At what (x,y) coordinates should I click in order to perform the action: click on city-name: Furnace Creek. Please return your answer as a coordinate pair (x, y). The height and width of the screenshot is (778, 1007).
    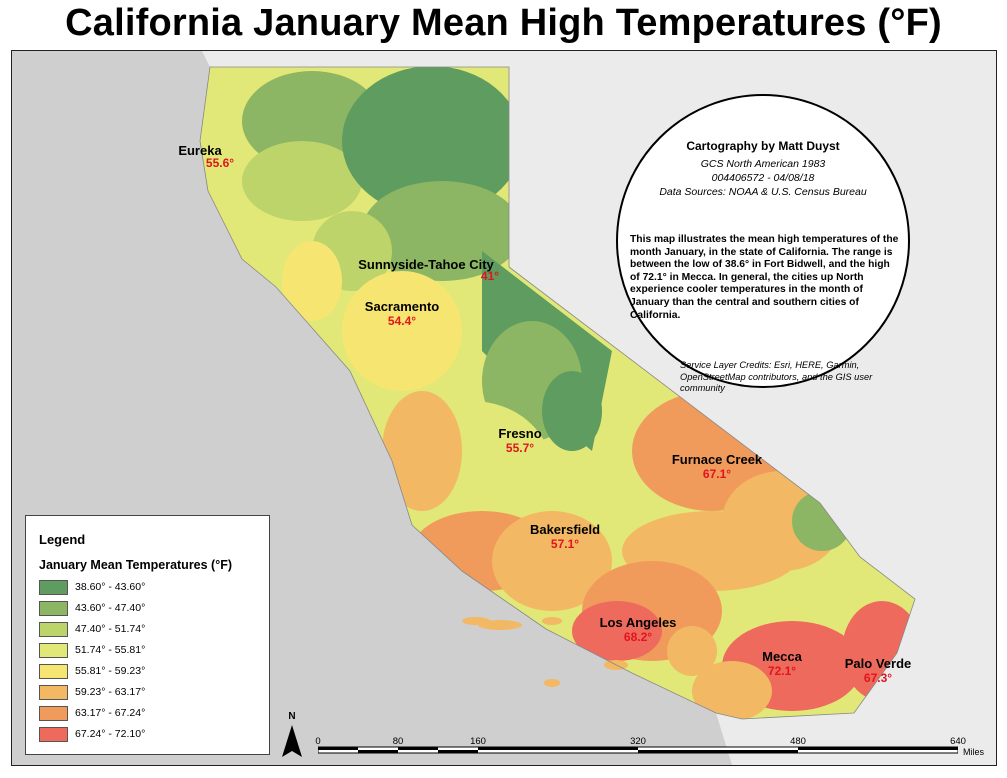
    Looking at the image, I should click on (717, 459).